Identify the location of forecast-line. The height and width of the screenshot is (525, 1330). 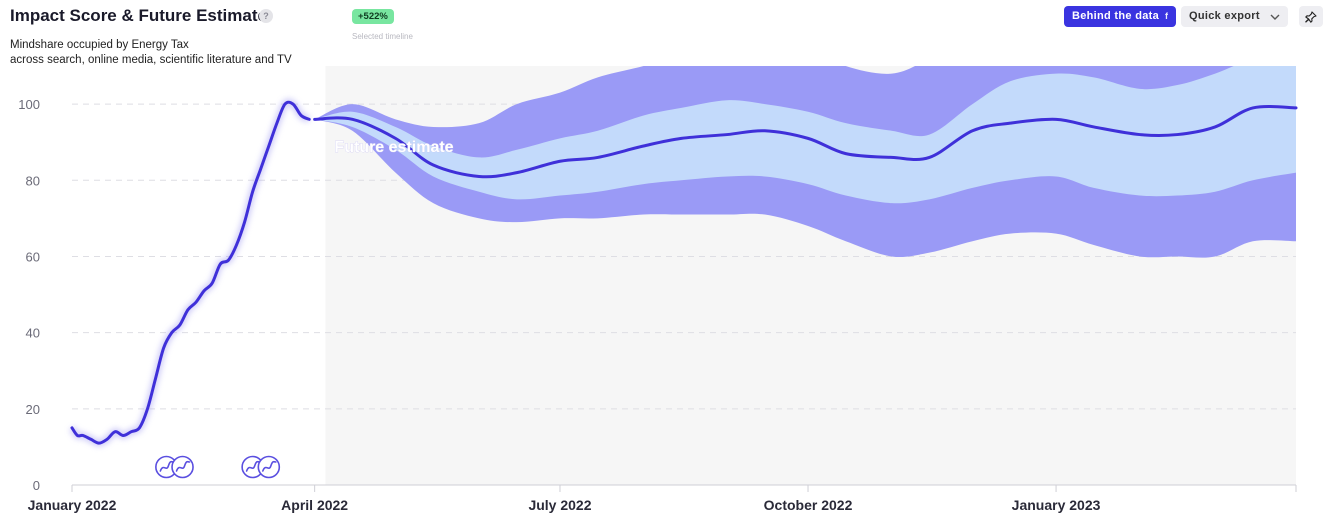
(805, 142).